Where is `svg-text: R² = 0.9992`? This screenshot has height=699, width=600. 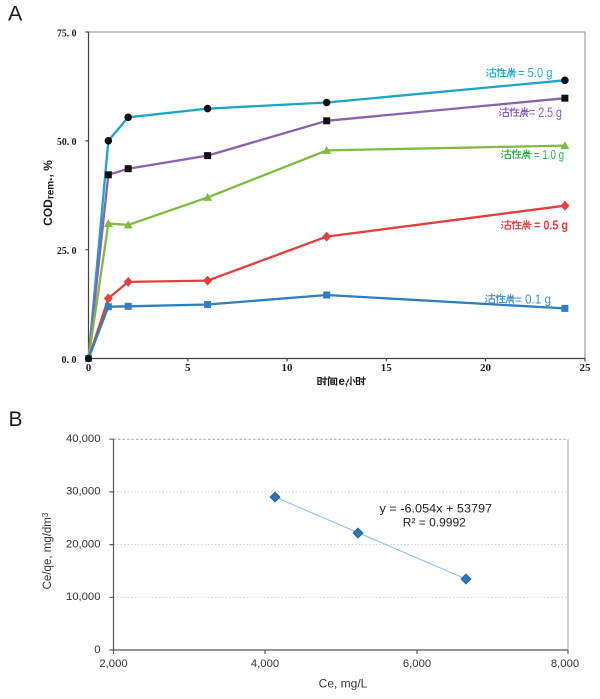
svg-text: R² = 0.9992 is located at coordinates (434, 523).